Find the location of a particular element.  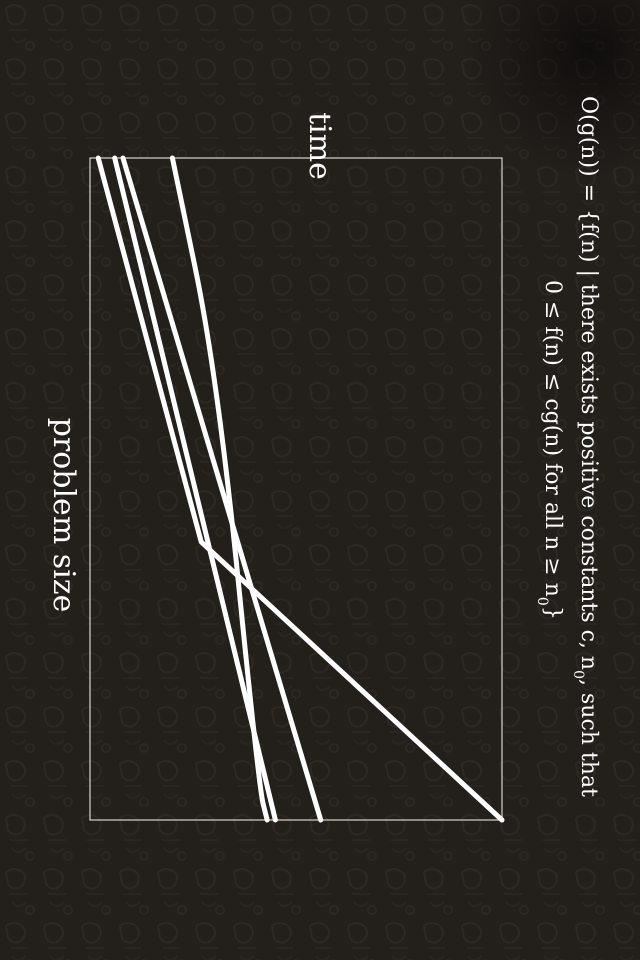

x-axis-label: problem size is located at coordinates (63, 515).